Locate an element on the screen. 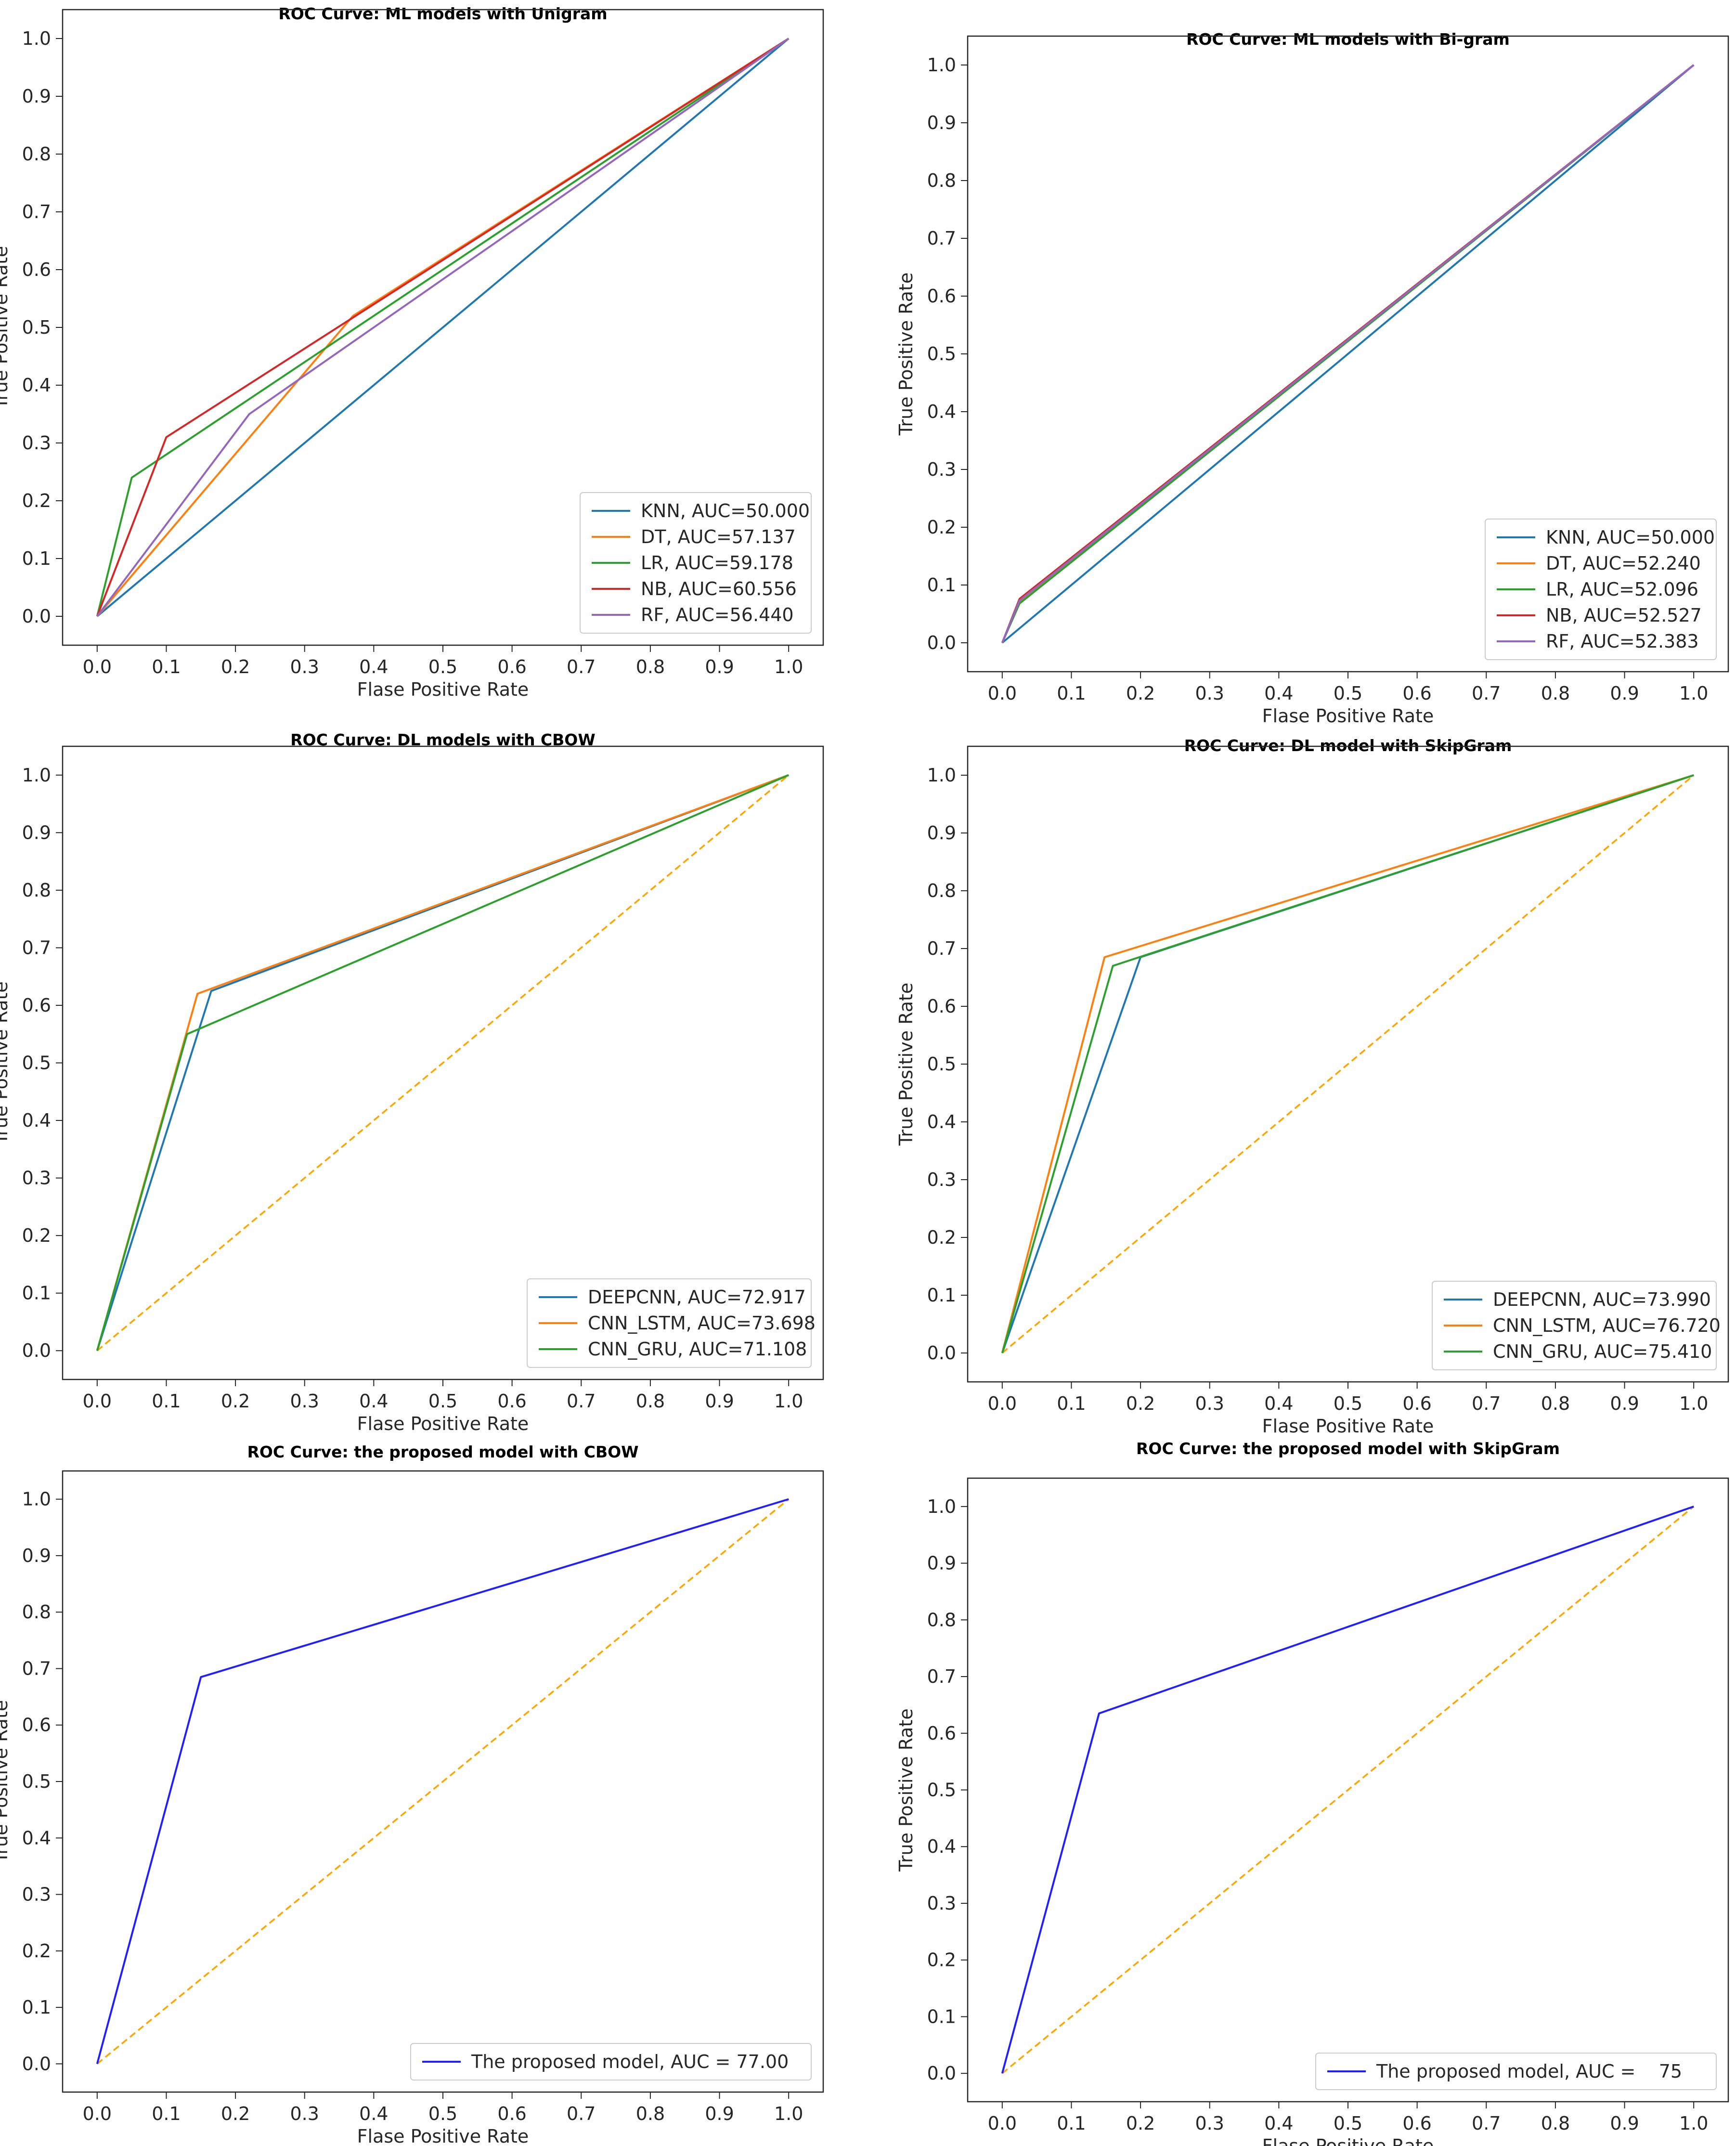  legend-label: NB, AUC=52.527 is located at coordinates (1624, 615).